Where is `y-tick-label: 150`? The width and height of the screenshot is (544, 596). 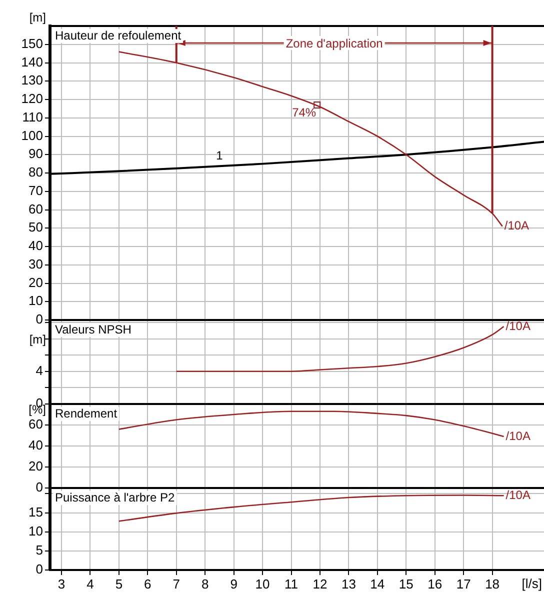
y-tick-label: 150 is located at coordinates (32, 43).